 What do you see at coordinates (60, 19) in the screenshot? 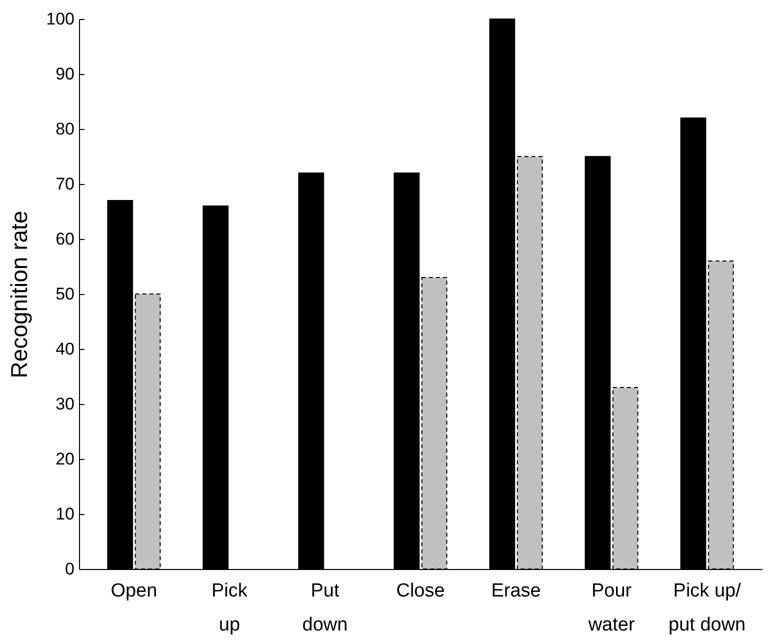
I see `y-tick-label: 100` at bounding box center [60, 19].